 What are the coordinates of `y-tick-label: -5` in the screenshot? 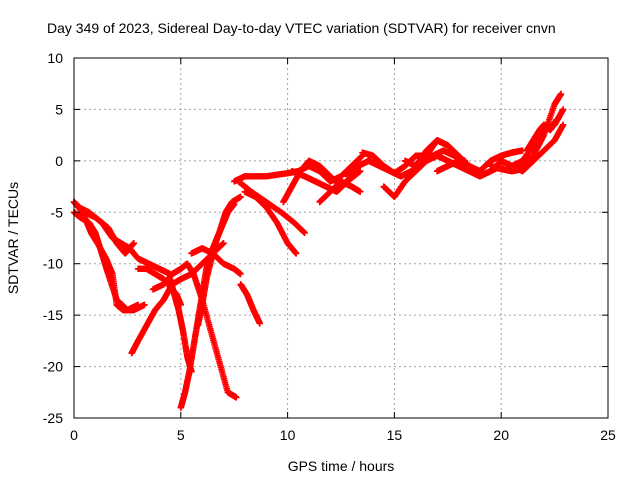 It's located at (57, 212).